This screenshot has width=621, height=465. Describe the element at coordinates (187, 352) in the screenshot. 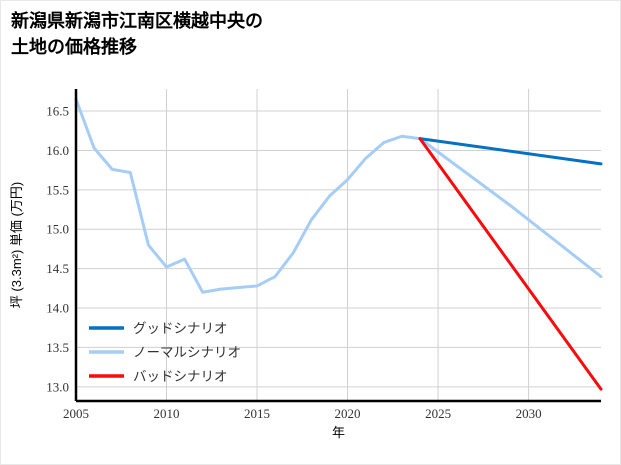

I see `legend-label: ノーマルシナリオ` at that location.